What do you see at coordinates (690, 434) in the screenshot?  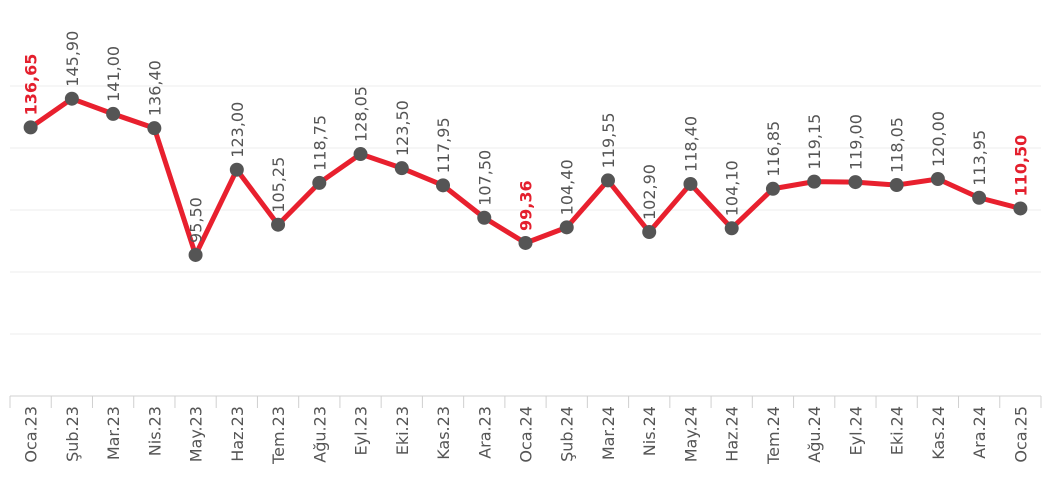 I see `x-tick-label: May.24` at bounding box center [690, 434].